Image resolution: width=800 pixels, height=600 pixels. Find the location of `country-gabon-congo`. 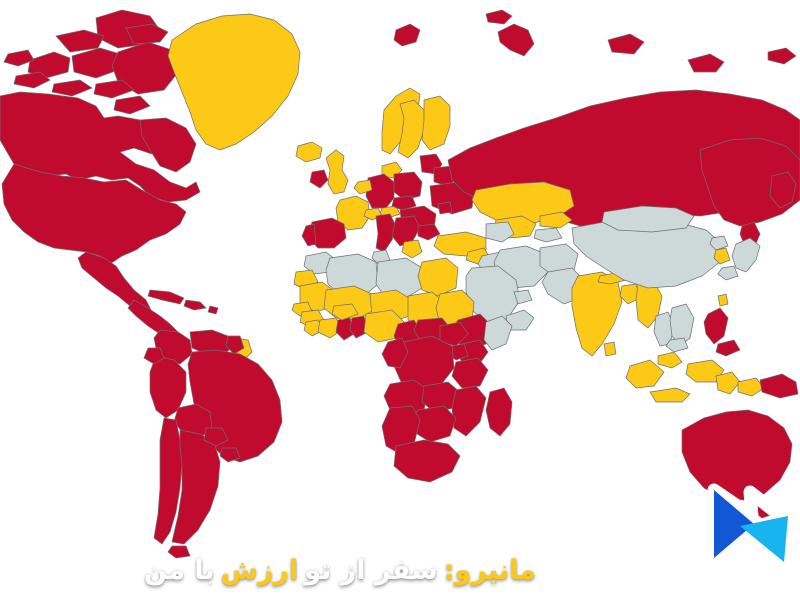

country-gabon-congo is located at coordinates (395, 353).